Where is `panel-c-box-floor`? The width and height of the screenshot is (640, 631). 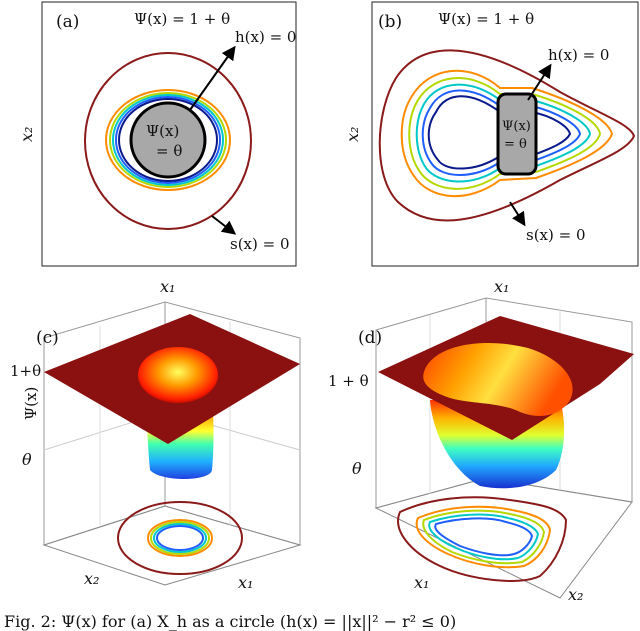 panel-c-box-floor is located at coordinates (172, 545).